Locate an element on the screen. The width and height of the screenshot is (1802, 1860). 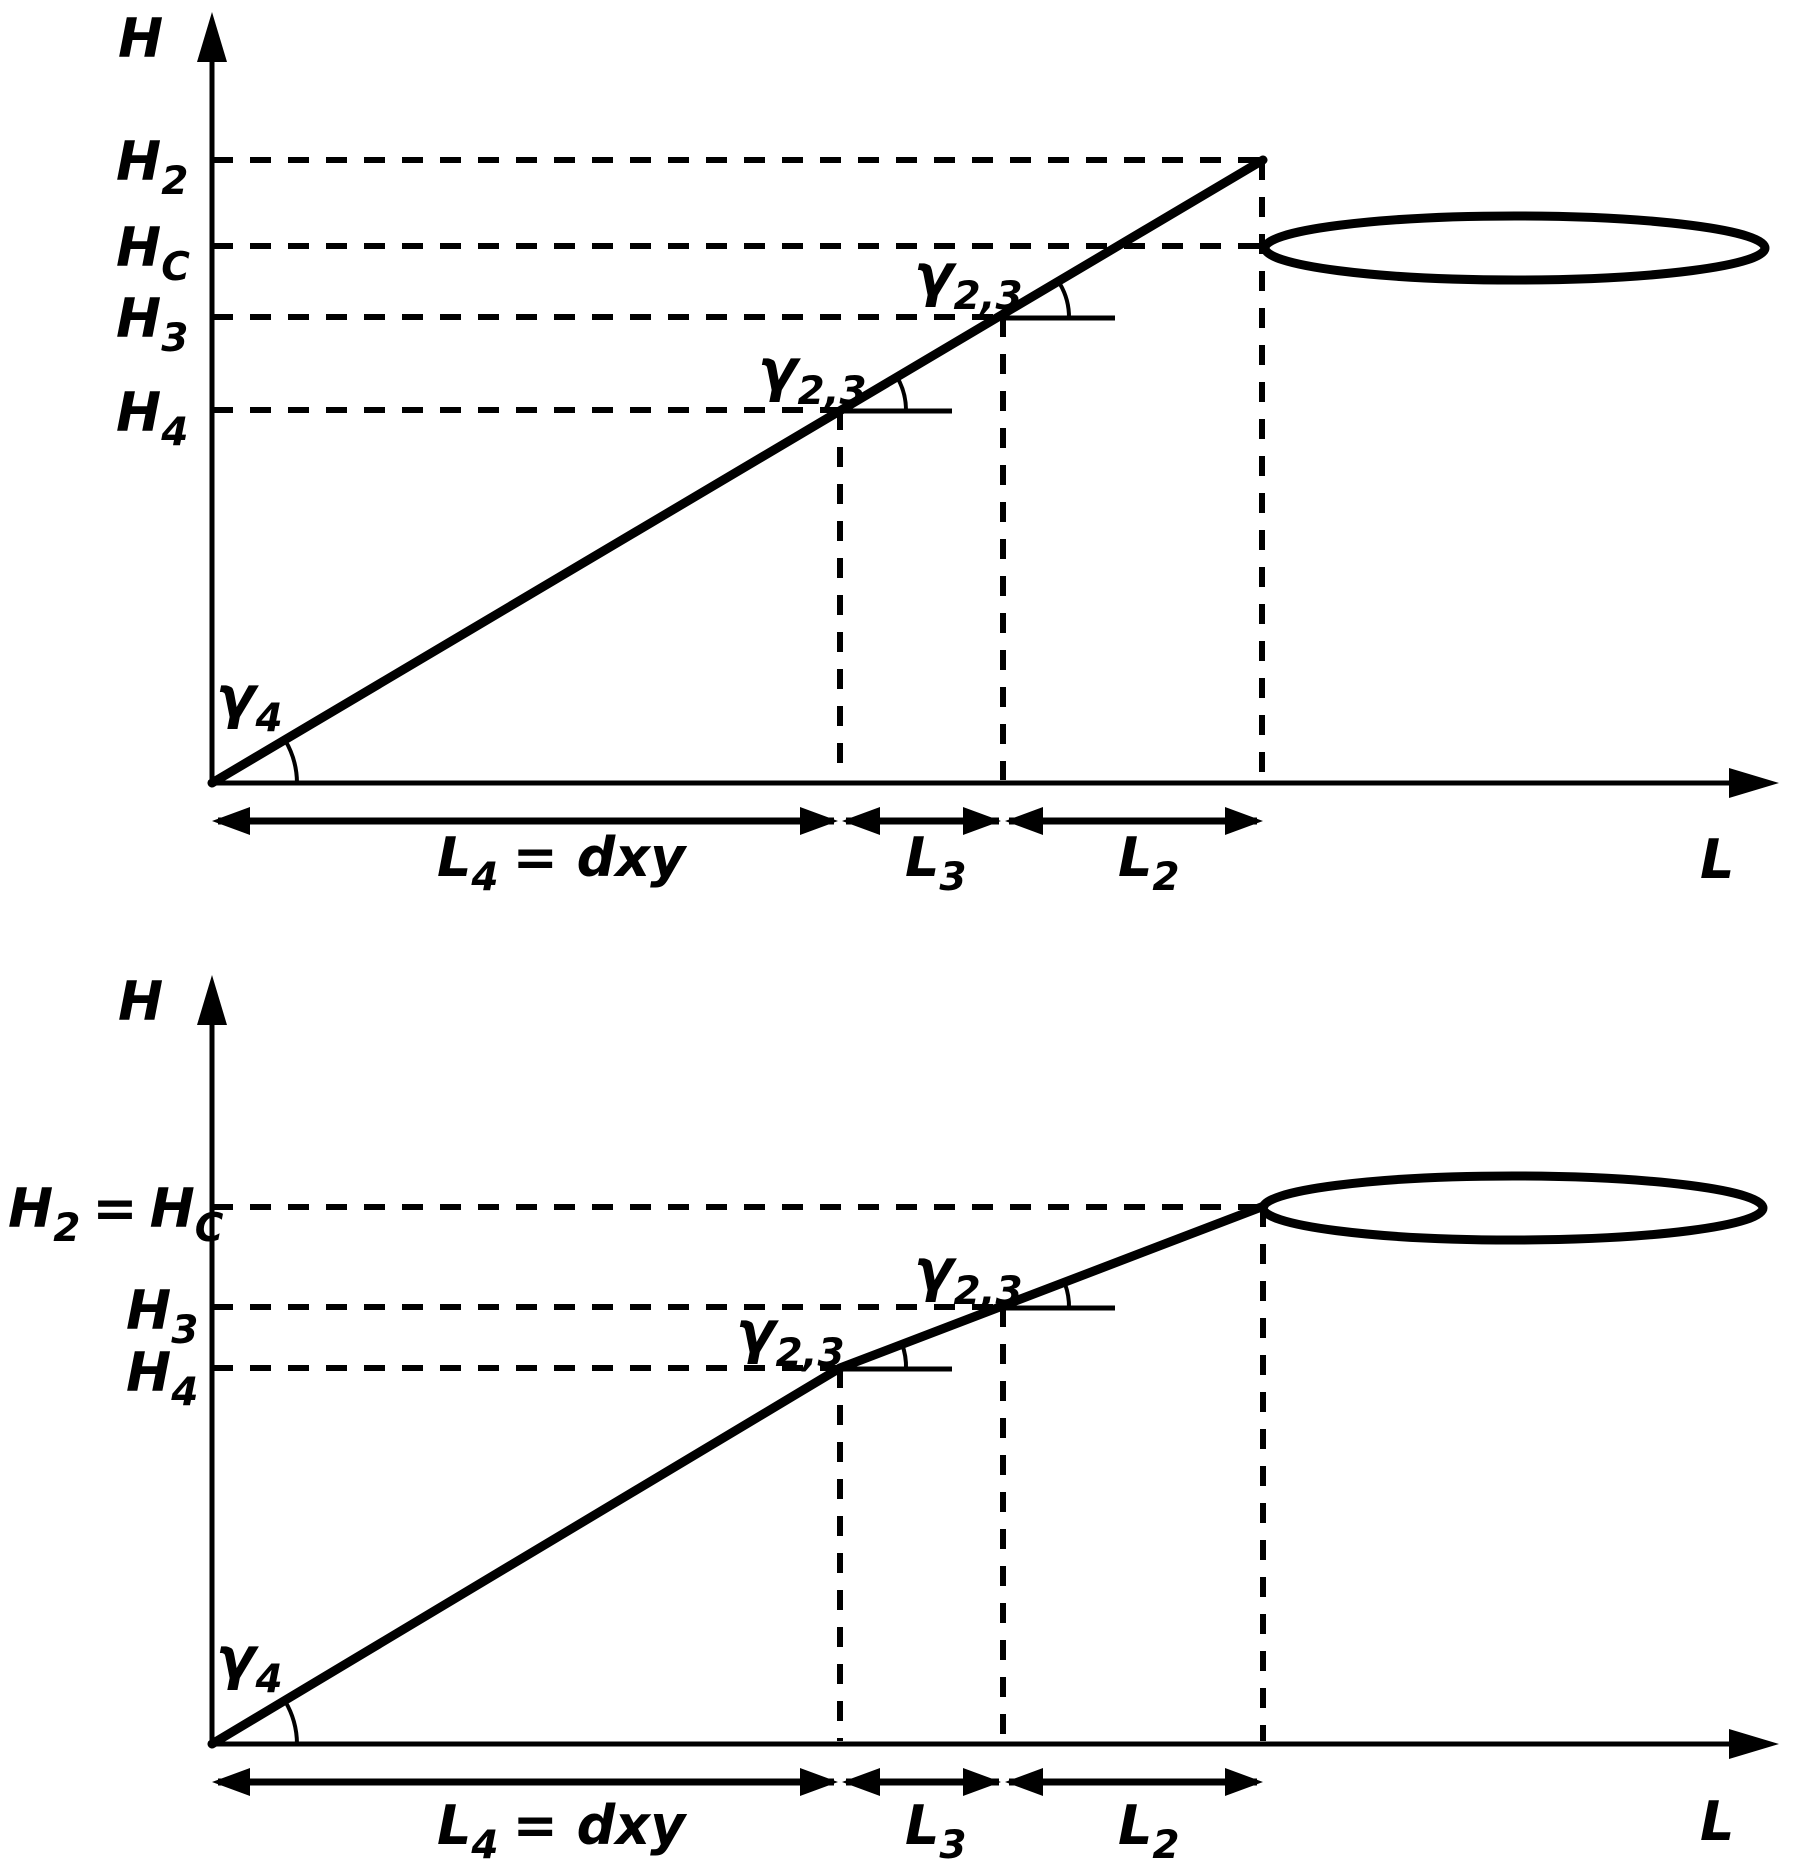
top-x-axis-arrowhead-icon is located at coordinates (1754, 783).